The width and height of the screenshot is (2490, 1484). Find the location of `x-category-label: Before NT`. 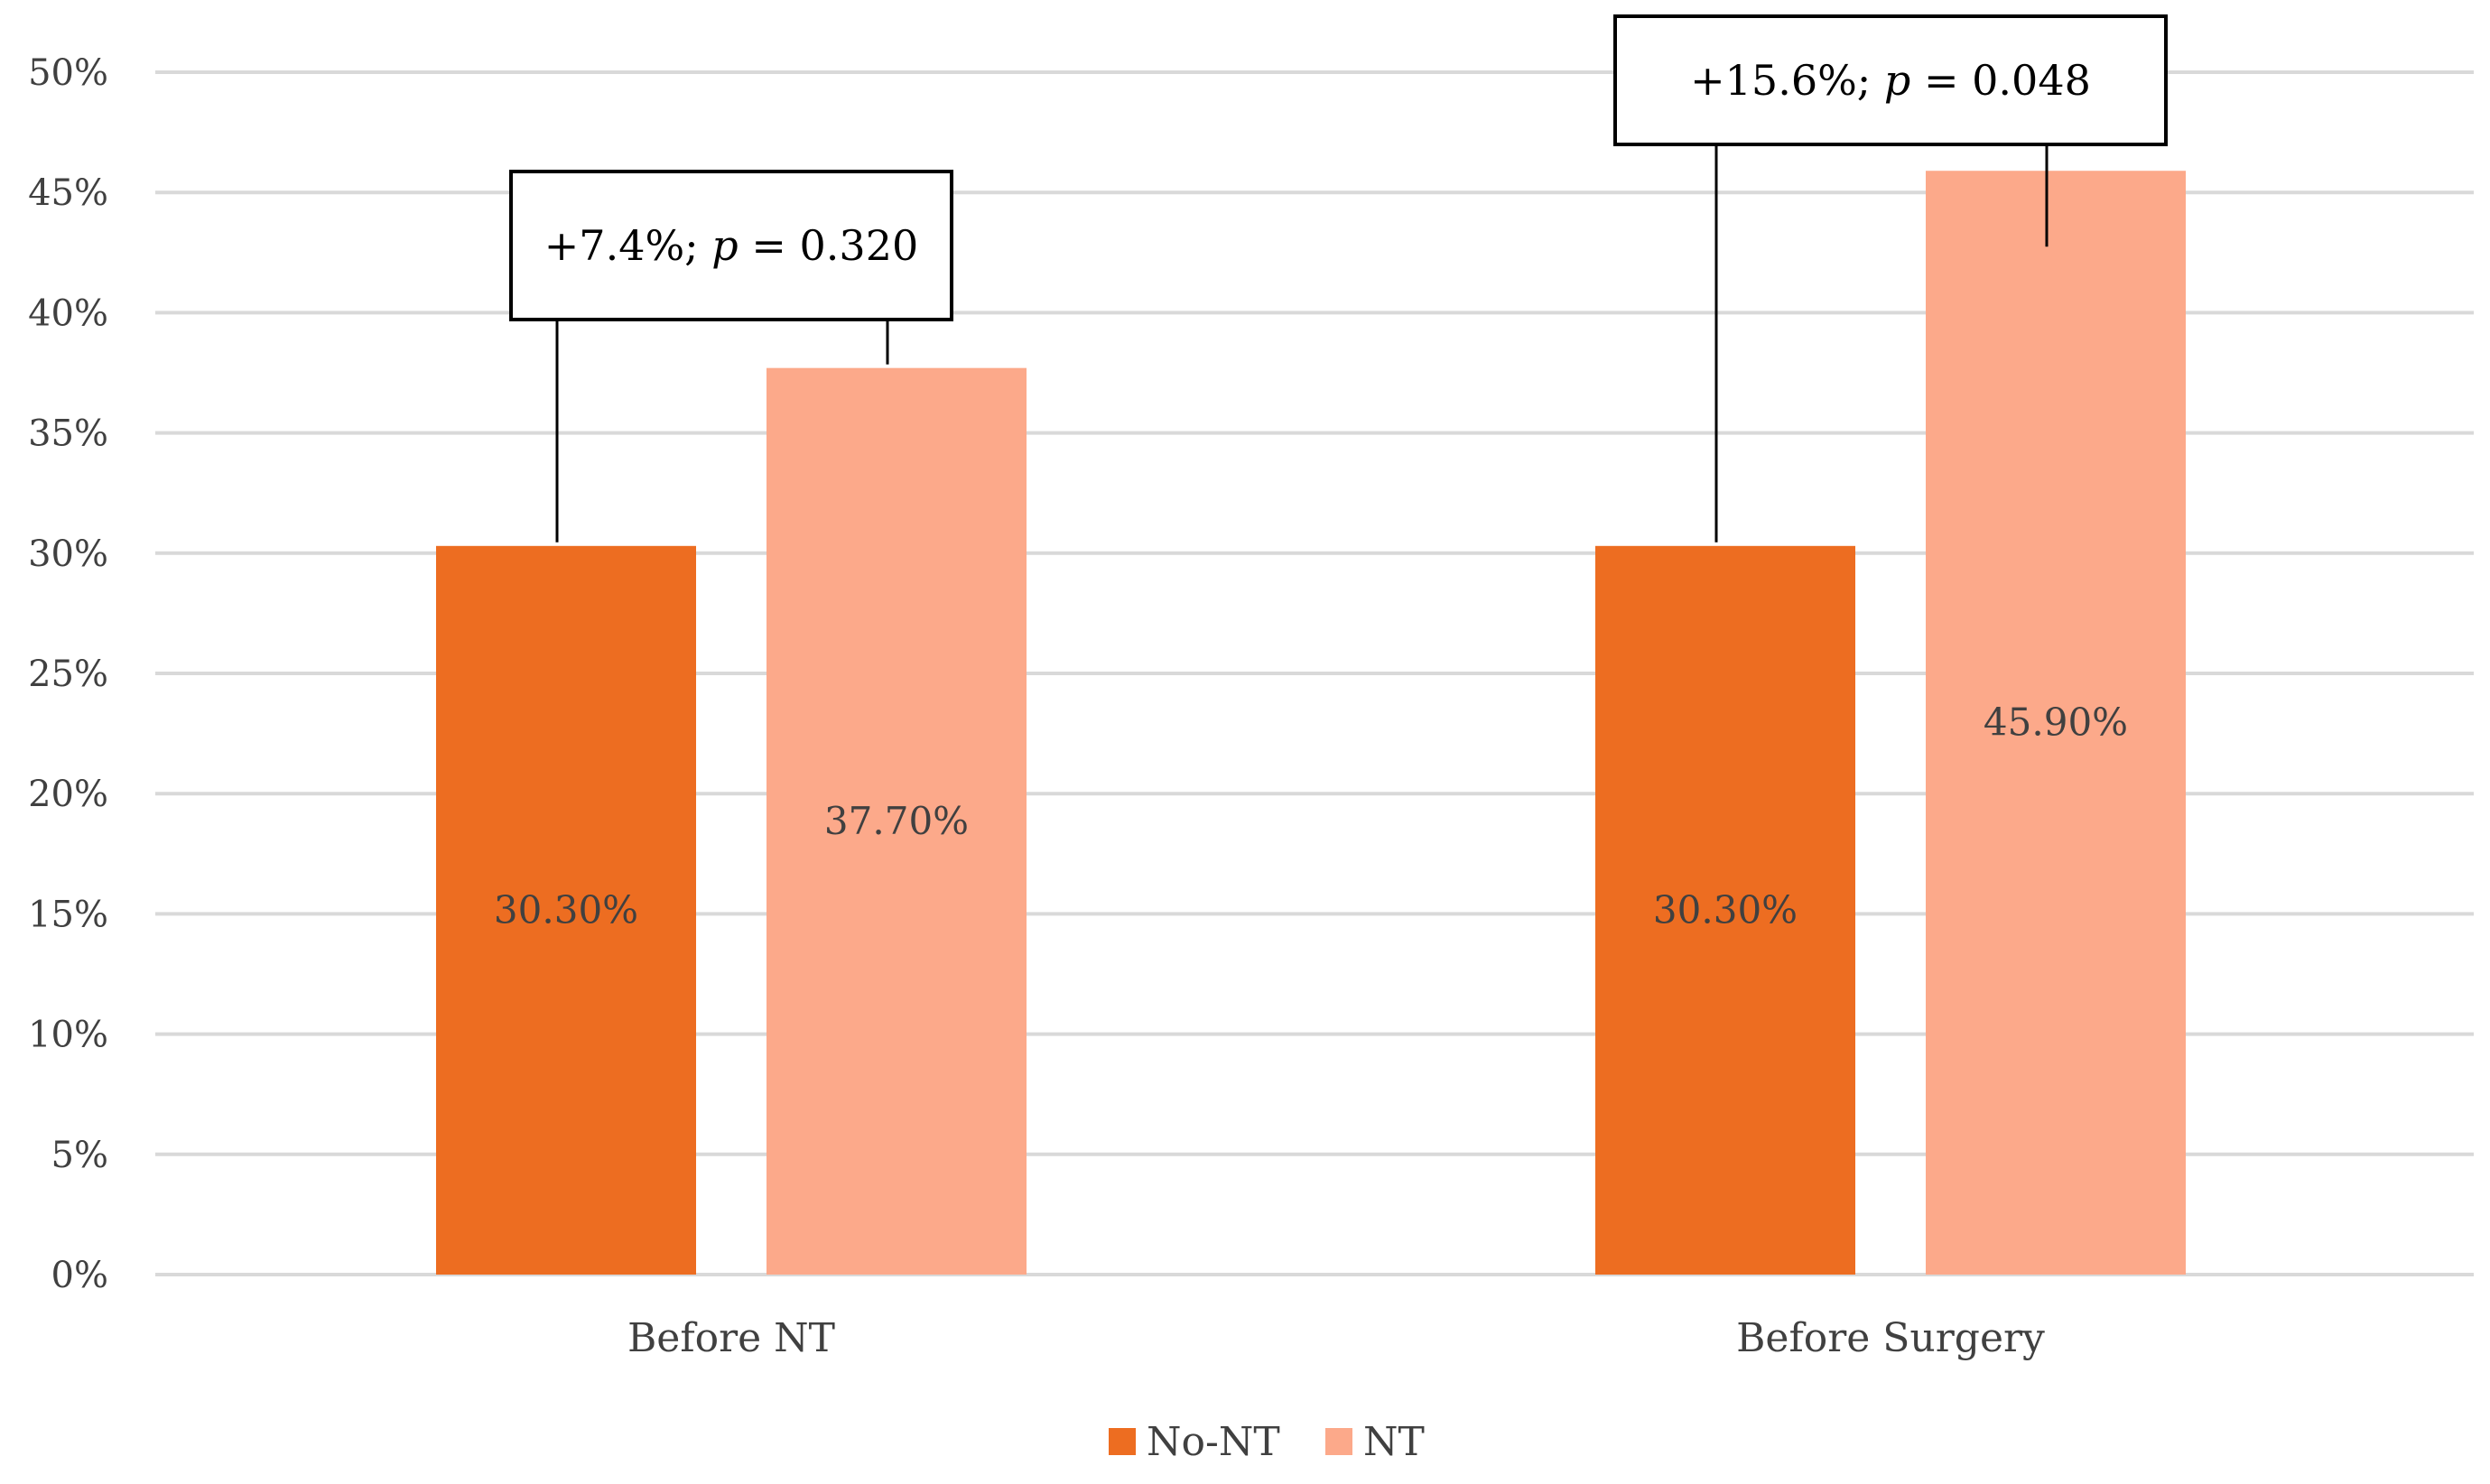

x-category-label: Before NT is located at coordinates (731, 1338).